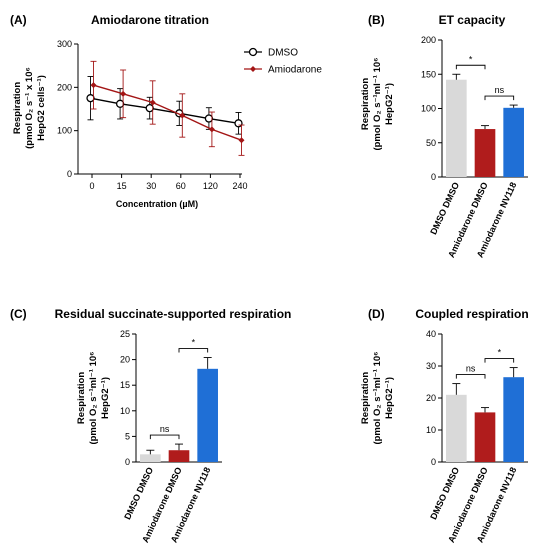 This screenshot has width=546, height=550. I want to click on panel-a-axes: 0 100 200 300 0 15 30 60 120 240, so click(152, 115).